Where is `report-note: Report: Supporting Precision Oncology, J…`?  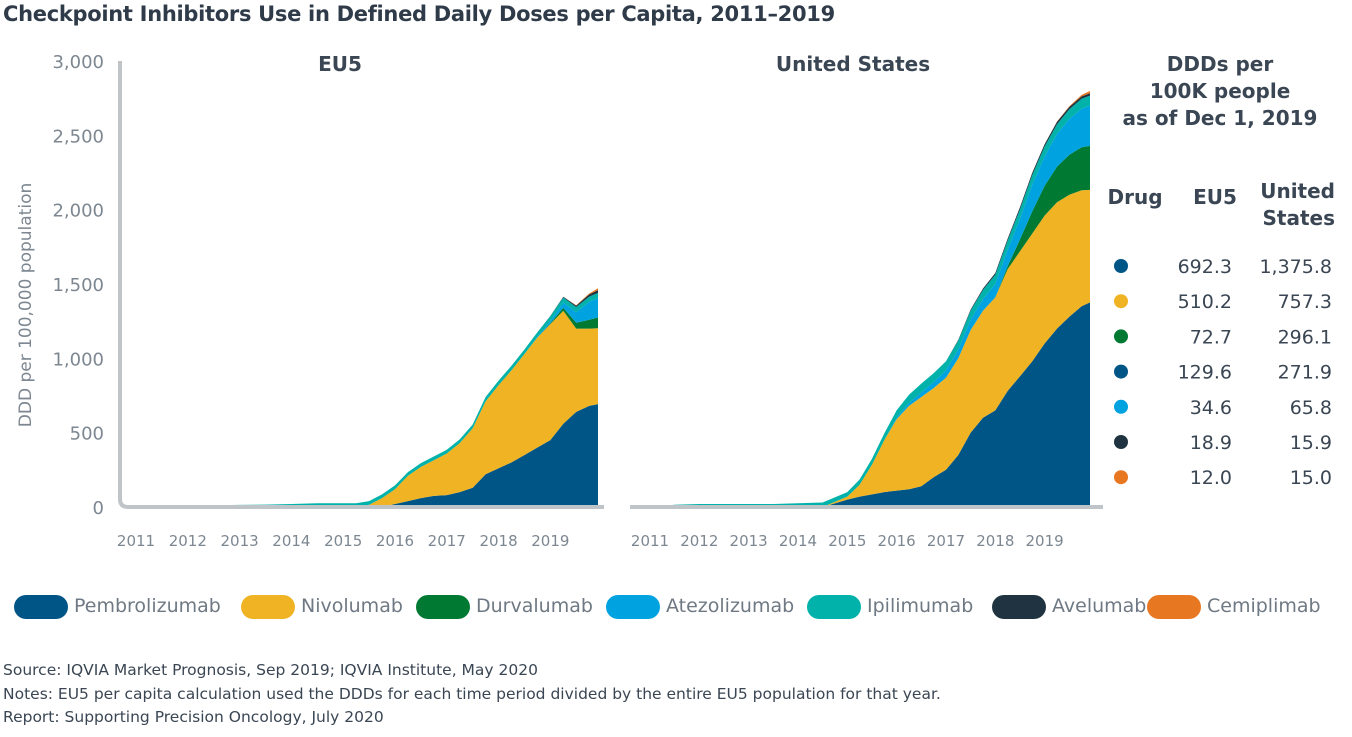 report-note: Report: Supporting Precision Oncology, J… is located at coordinates (193, 717).